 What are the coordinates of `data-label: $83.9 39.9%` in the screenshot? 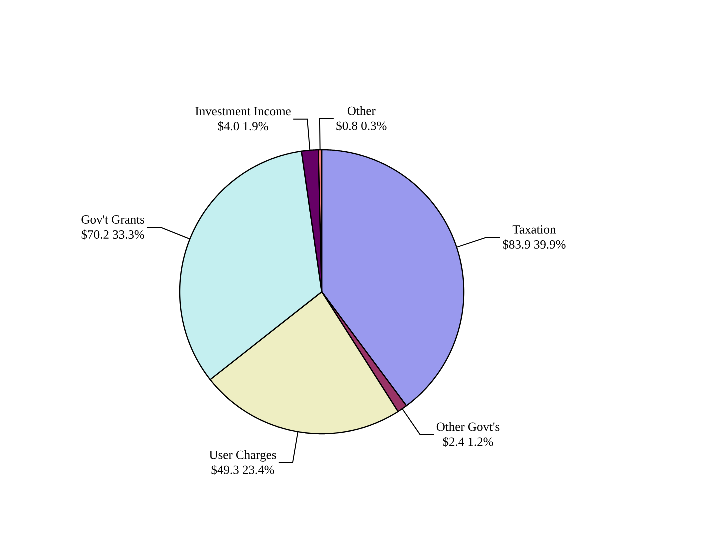 It's located at (534, 245).